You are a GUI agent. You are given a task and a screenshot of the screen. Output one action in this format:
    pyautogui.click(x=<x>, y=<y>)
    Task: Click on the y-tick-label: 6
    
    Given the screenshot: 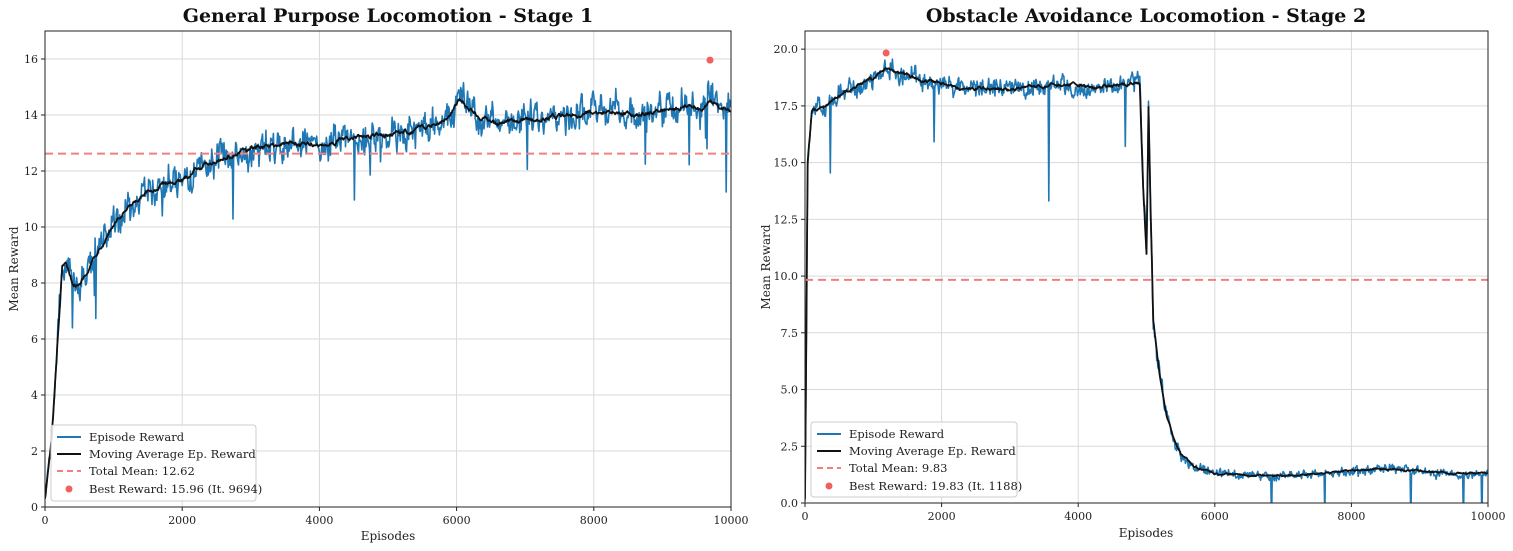 What is the action you would take?
    pyautogui.click(x=34, y=339)
    